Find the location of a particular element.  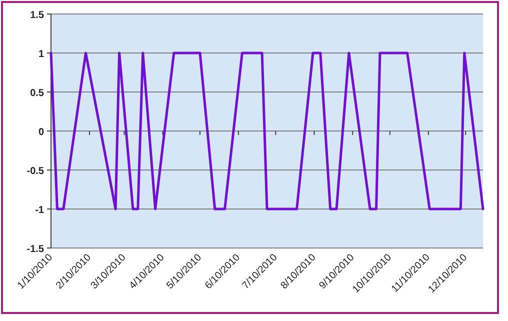

y-tick-label: -1.5 is located at coordinates (35, 249).